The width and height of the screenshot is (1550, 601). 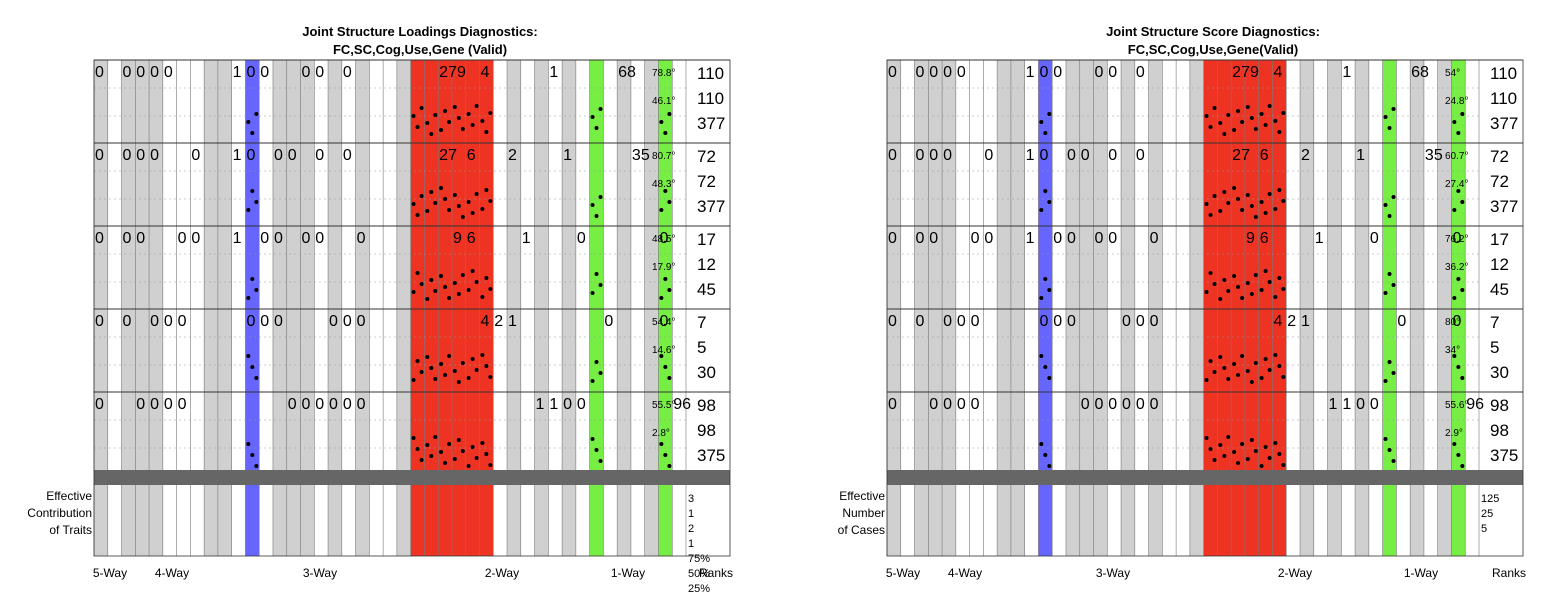 What do you see at coordinates (706, 239) in the screenshot?
I see `rank-value: 17` at bounding box center [706, 239].